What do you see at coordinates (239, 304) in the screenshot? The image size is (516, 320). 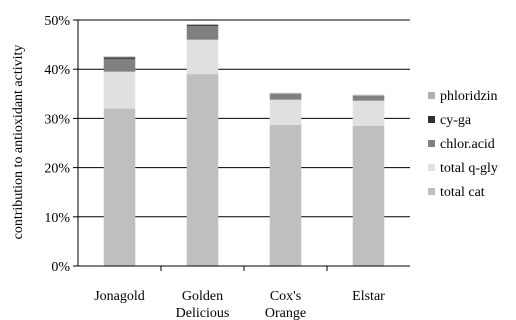 I see `x-category-labels: Jonagold Golden Delicious Cox's Orange Elstar` at bounding box center [239, 304].